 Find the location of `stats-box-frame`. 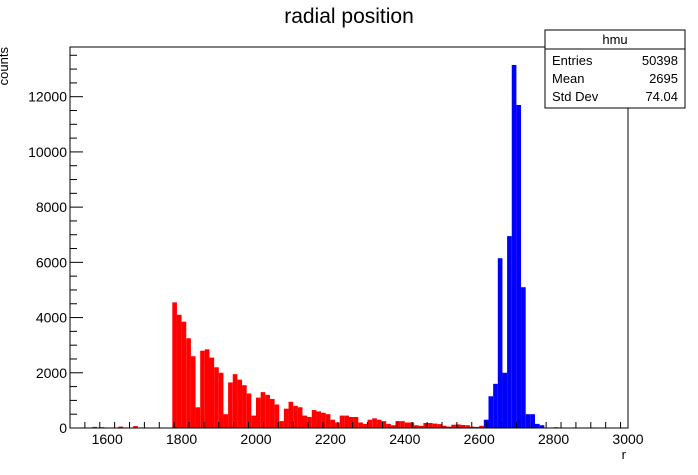

stats-box-frame is located at coordinates (615, 69).